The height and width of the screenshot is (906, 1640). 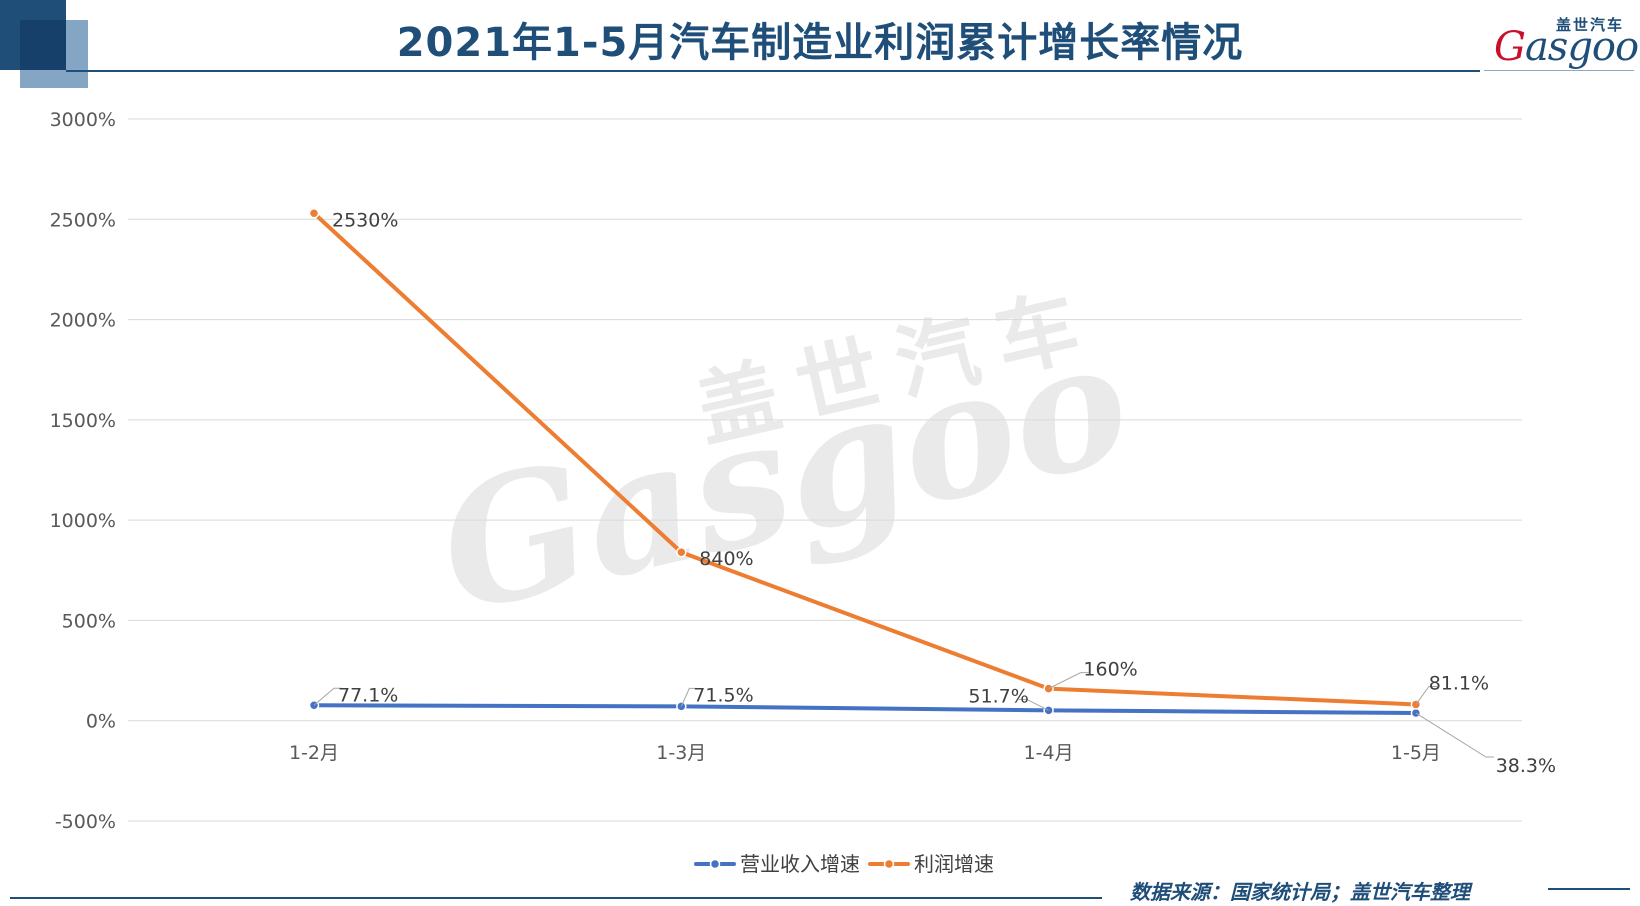 What do you see at coordinates (1510, 47) in the screenshot?
I see `logo-initial: G` at bounding box center [1510, 47].